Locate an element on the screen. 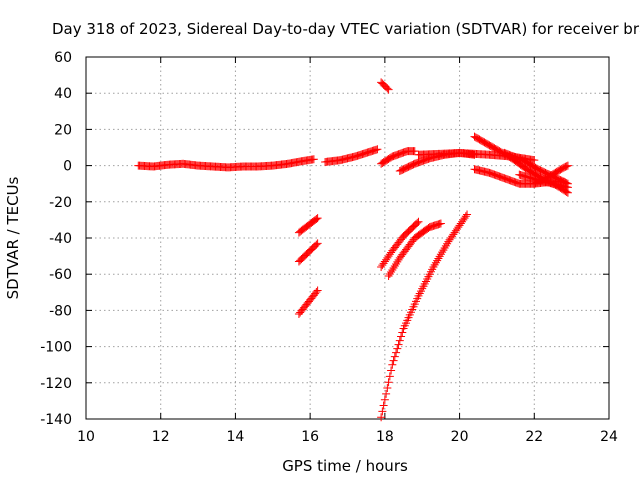 The image size is (640, 480). y-tick-label: -20 is located at coordinates (60, 203).